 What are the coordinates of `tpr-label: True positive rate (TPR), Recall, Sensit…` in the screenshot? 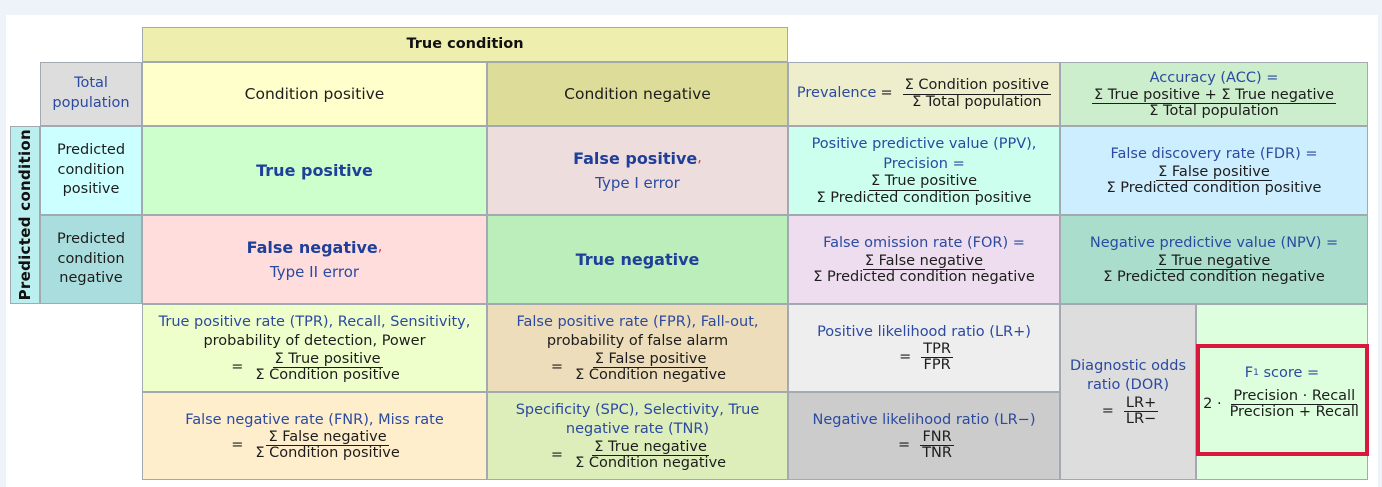 It's located at (314, 321).